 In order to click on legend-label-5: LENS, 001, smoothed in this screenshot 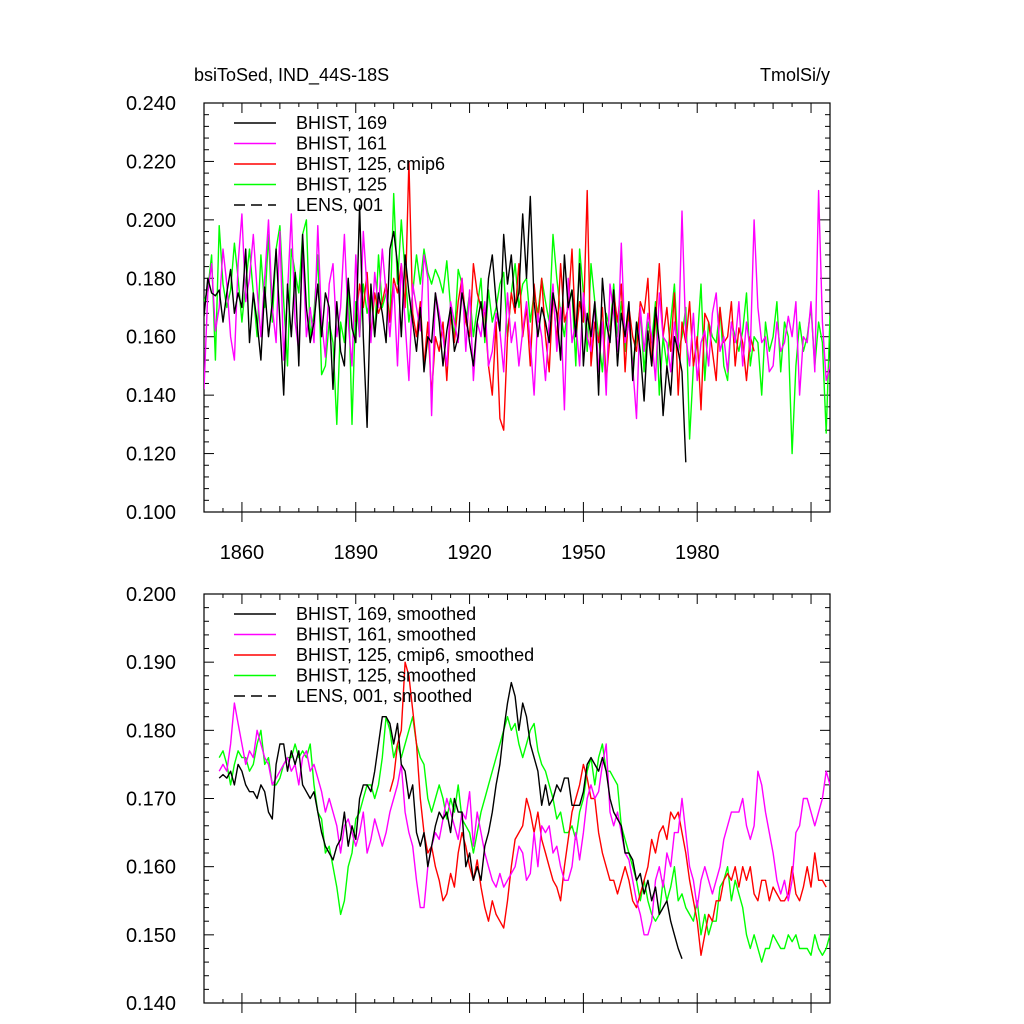, I will do `click(384, 696)`.